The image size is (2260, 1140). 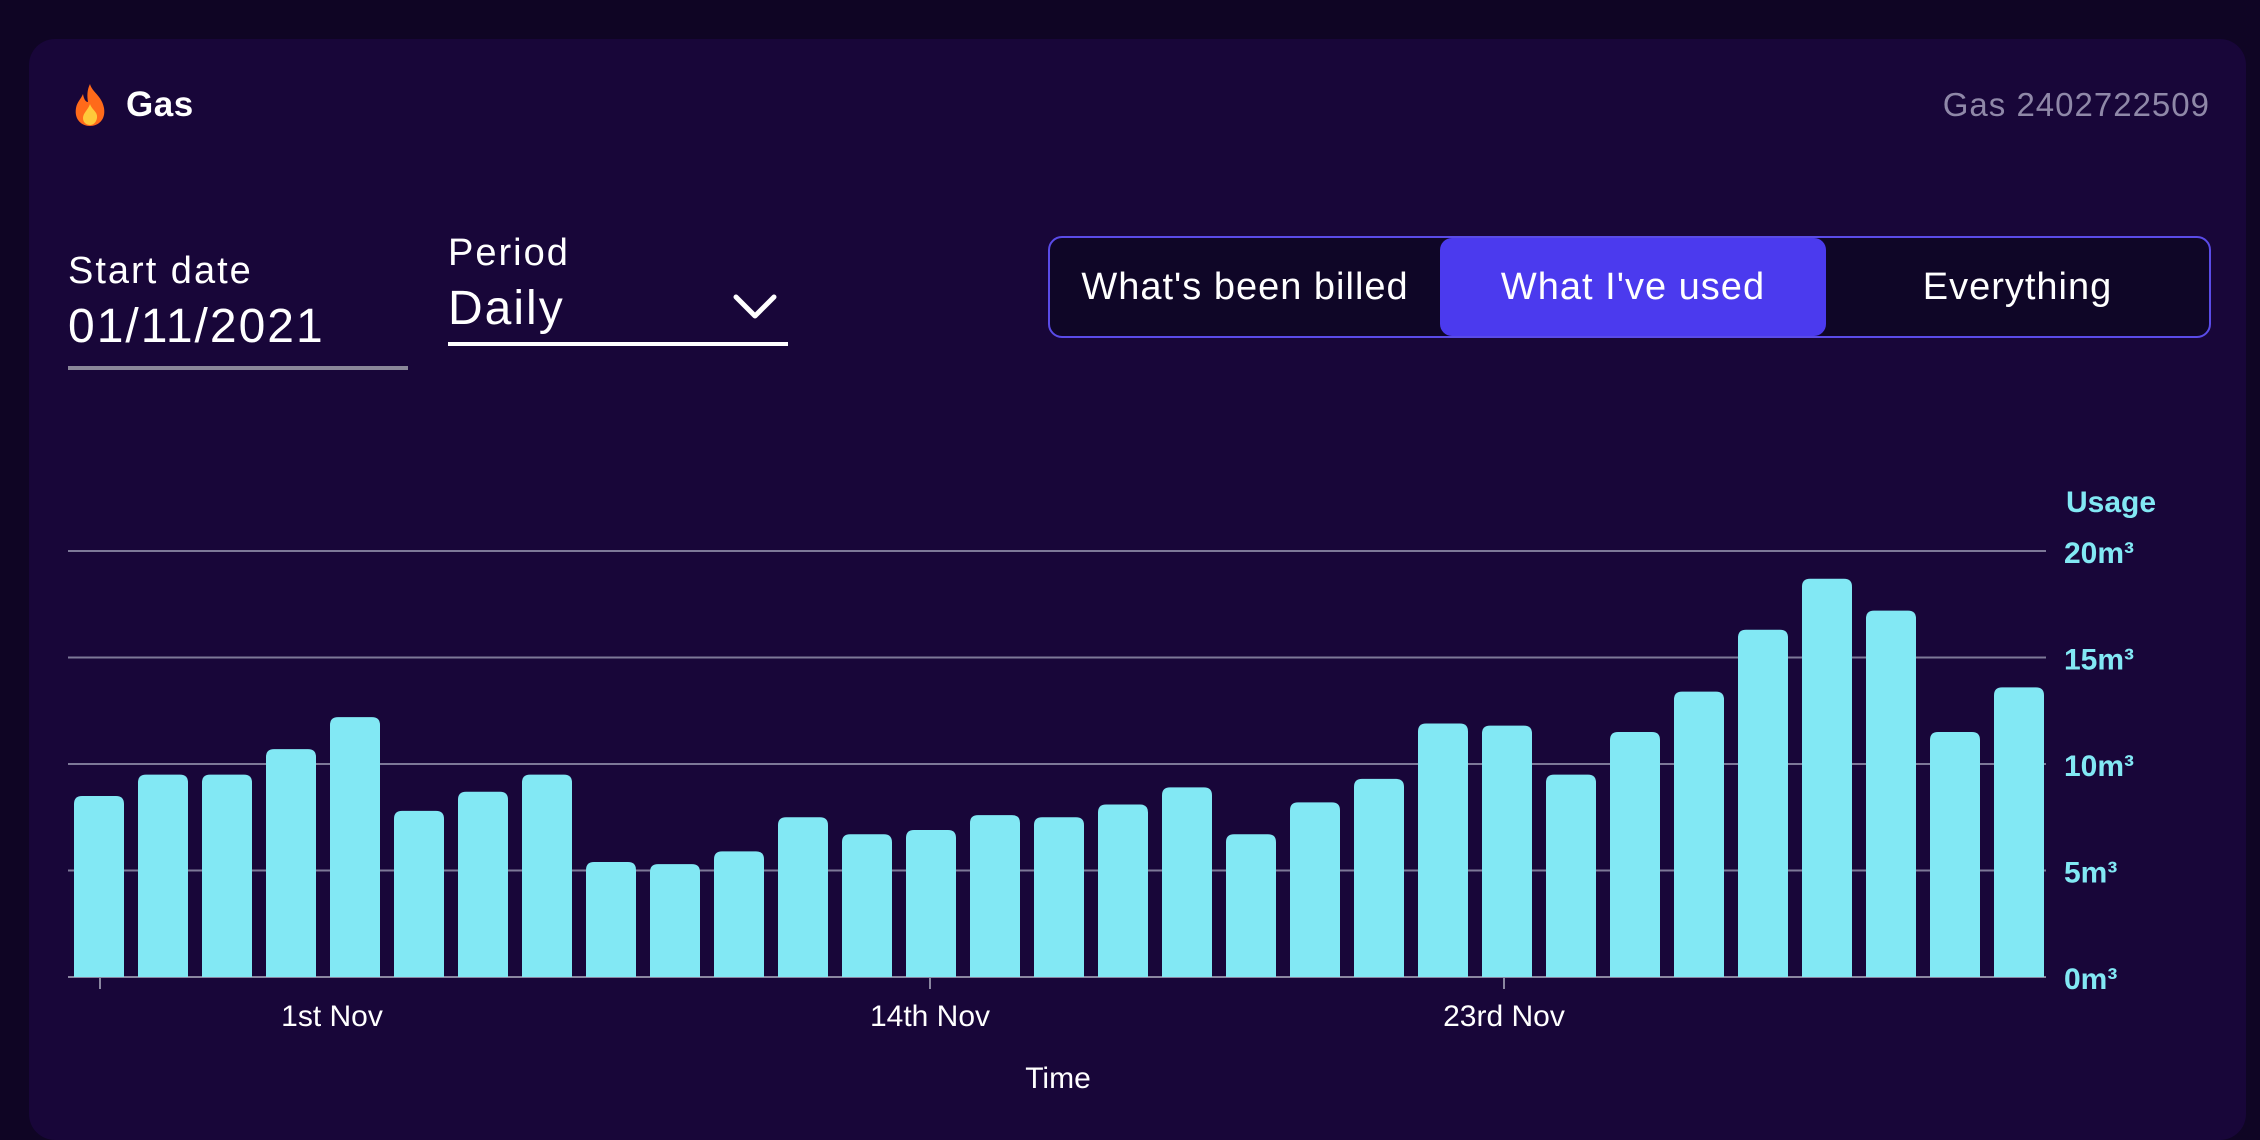 What do you see at coordinates (332, 1016) in the screenshot?
I see `x-tick-label: 1st Nov` at bounding box center [332, 1016].